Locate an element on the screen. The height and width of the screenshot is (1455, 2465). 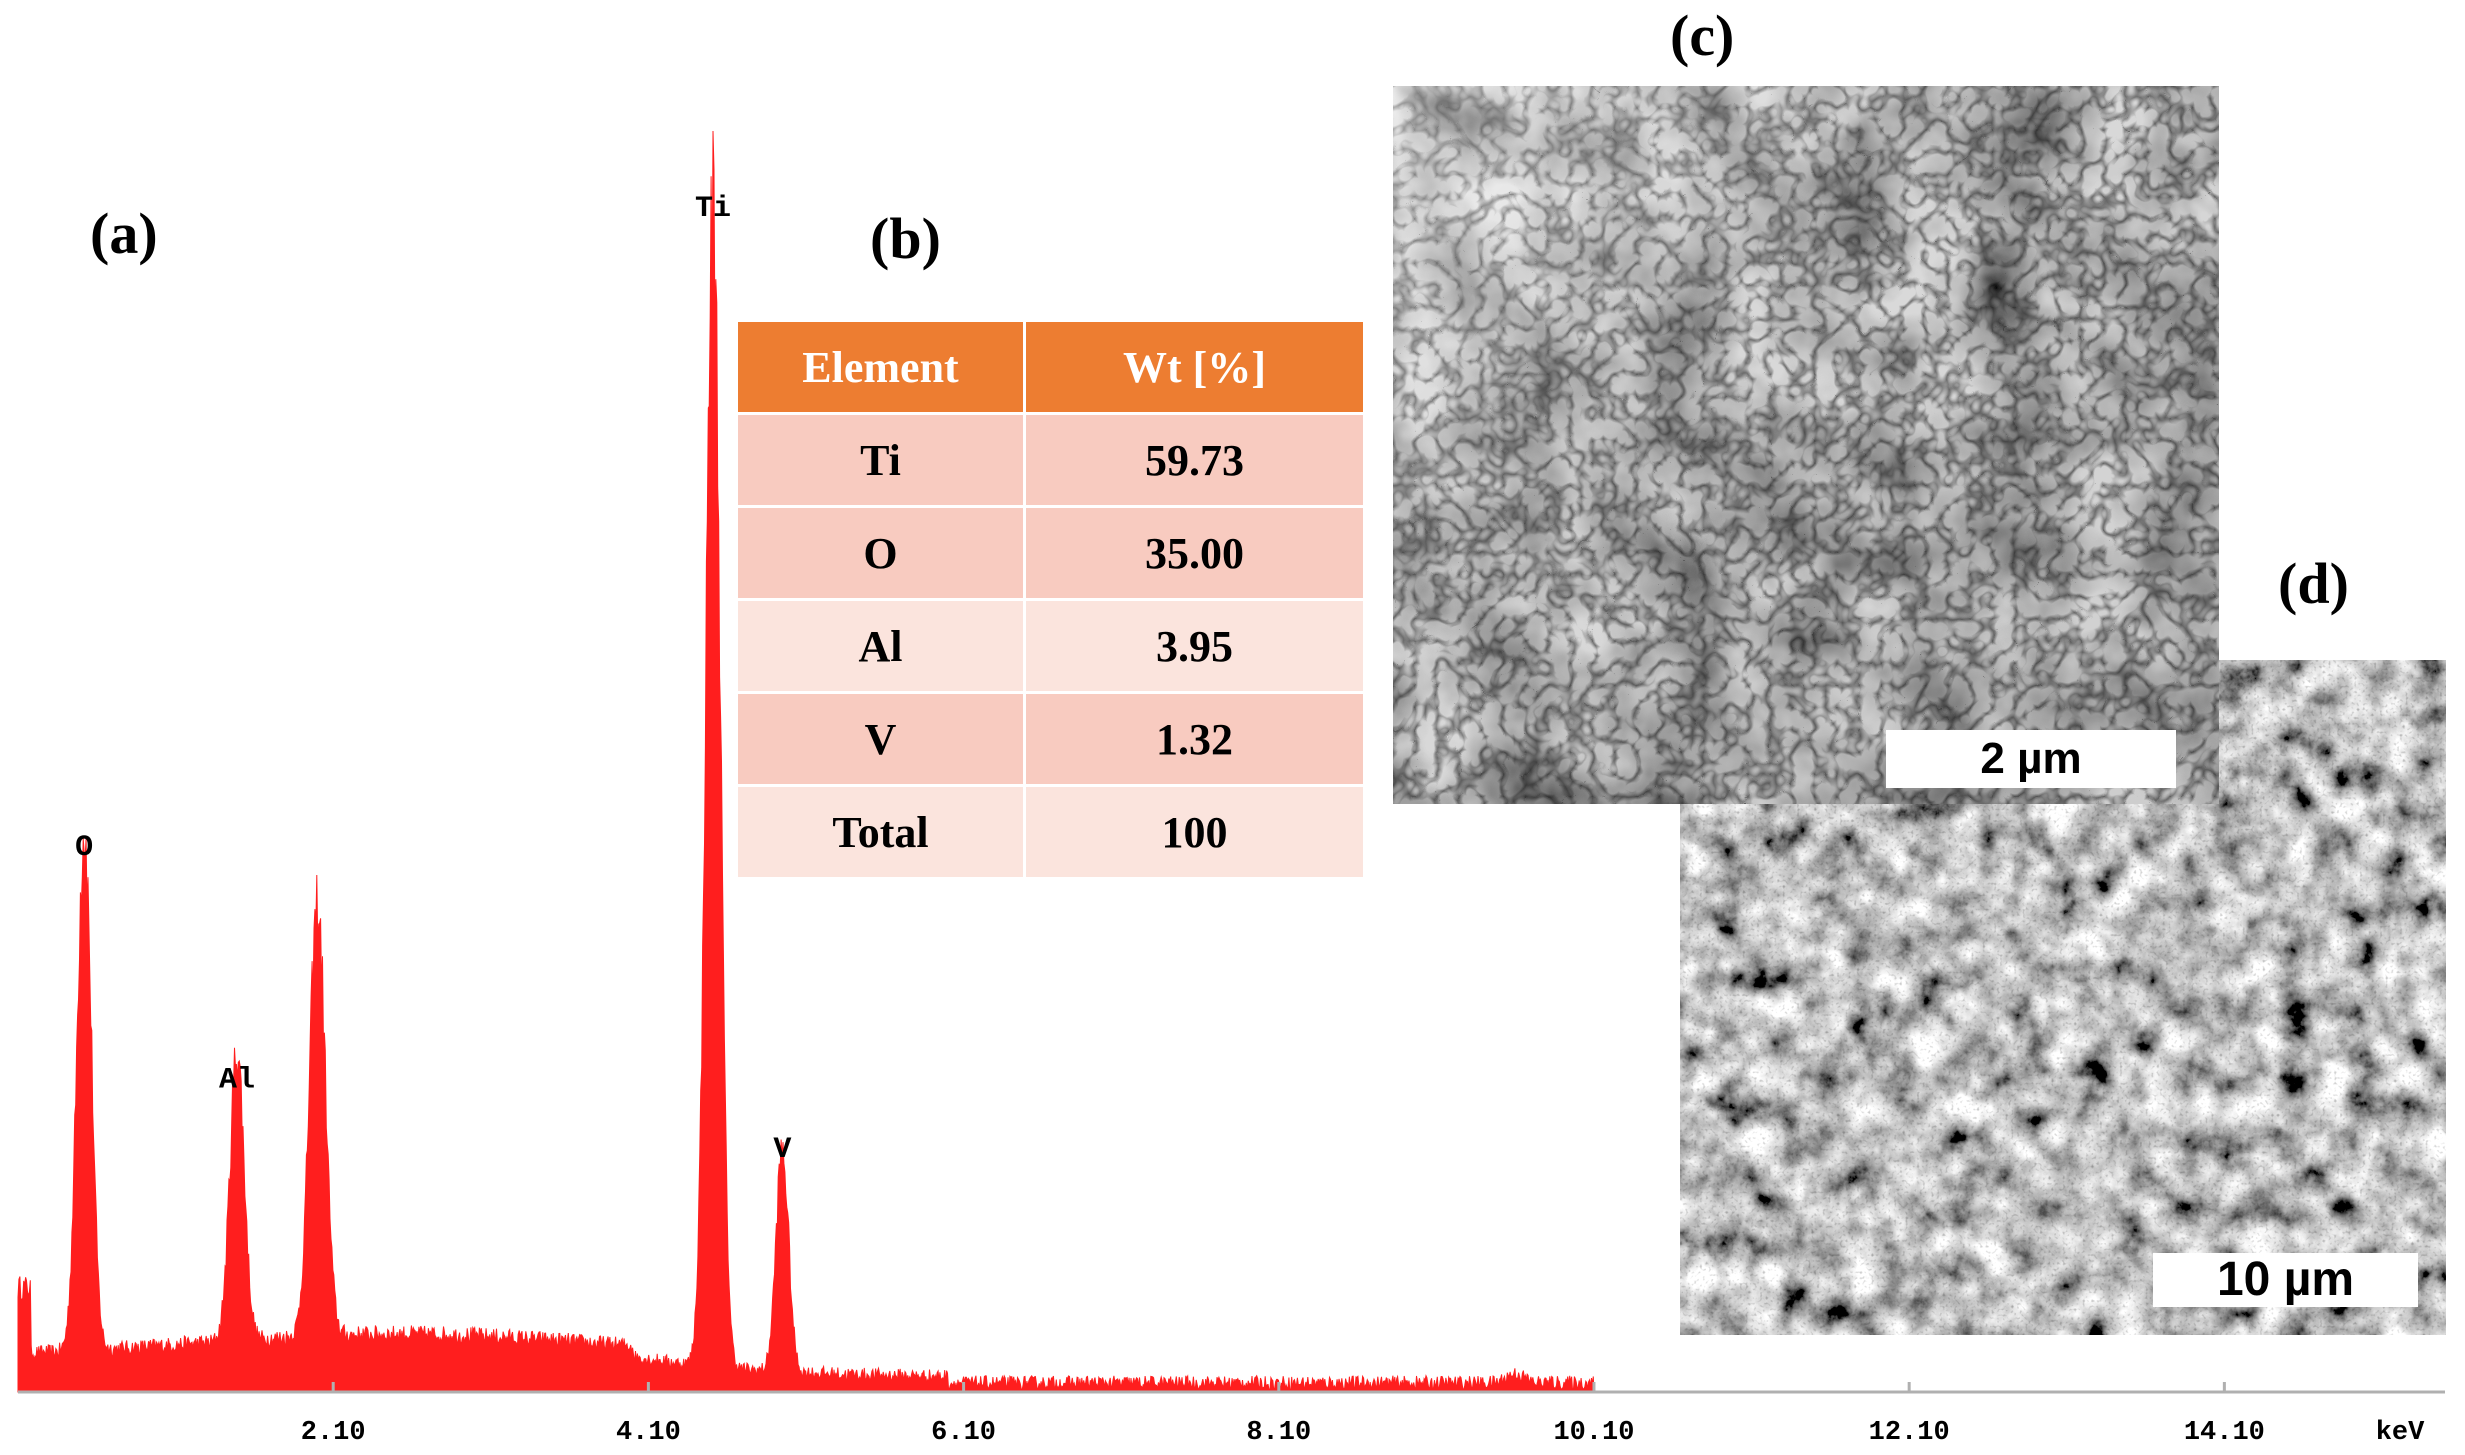
cell-weight: 35.00 is located at coordinates (1196, 554).